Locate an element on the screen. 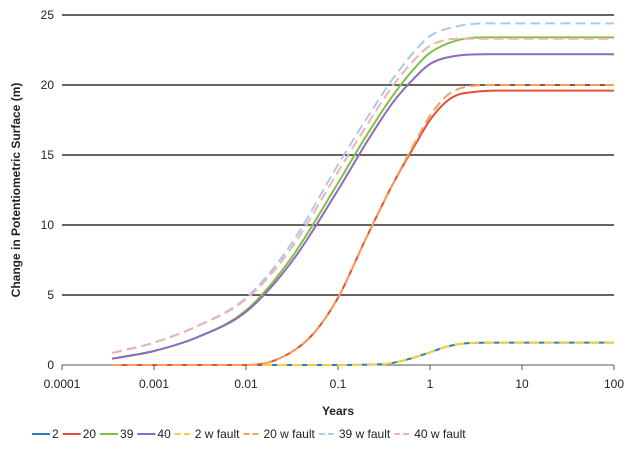 This screenshot has height=459, width=638. legend-label: 20 w fault is located at coordinates (289, 434).